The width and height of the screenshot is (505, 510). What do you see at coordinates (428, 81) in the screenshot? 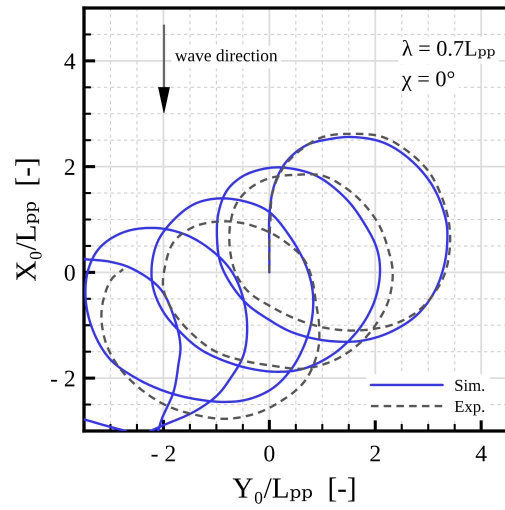
I see `annotation: χ = 0°` at bounding box center [428, 81].